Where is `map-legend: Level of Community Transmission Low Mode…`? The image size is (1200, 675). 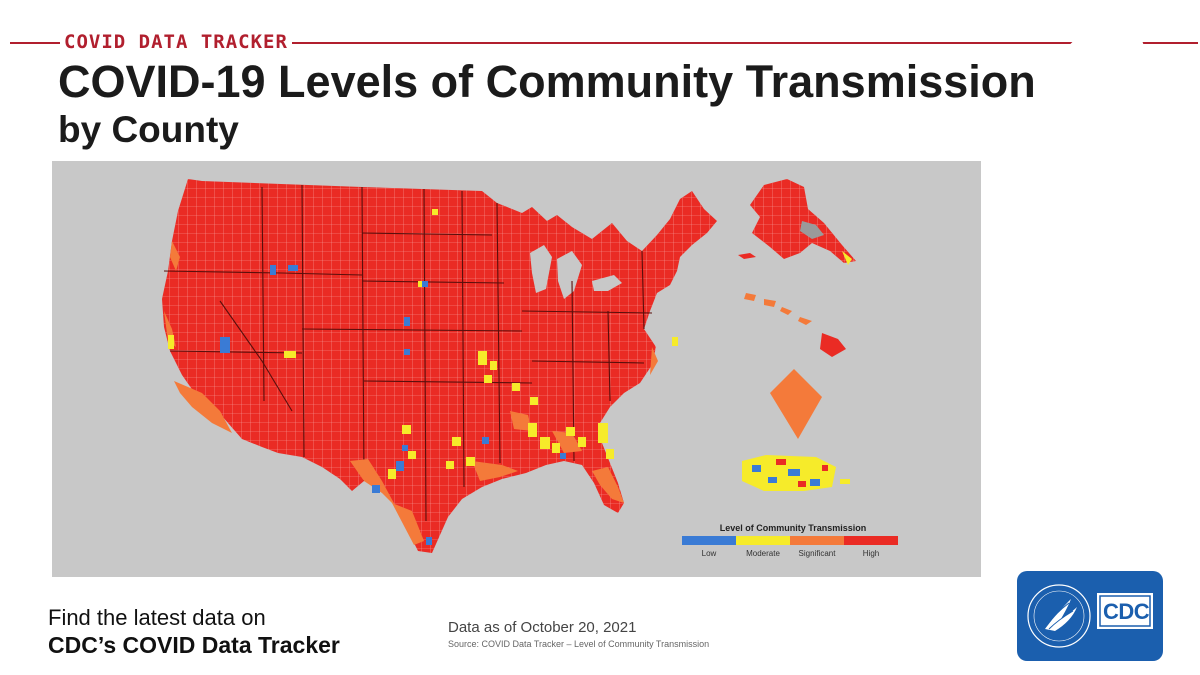 map-legend: Level of Community Transmission Low Mode… is located at coordinates (793, 543).